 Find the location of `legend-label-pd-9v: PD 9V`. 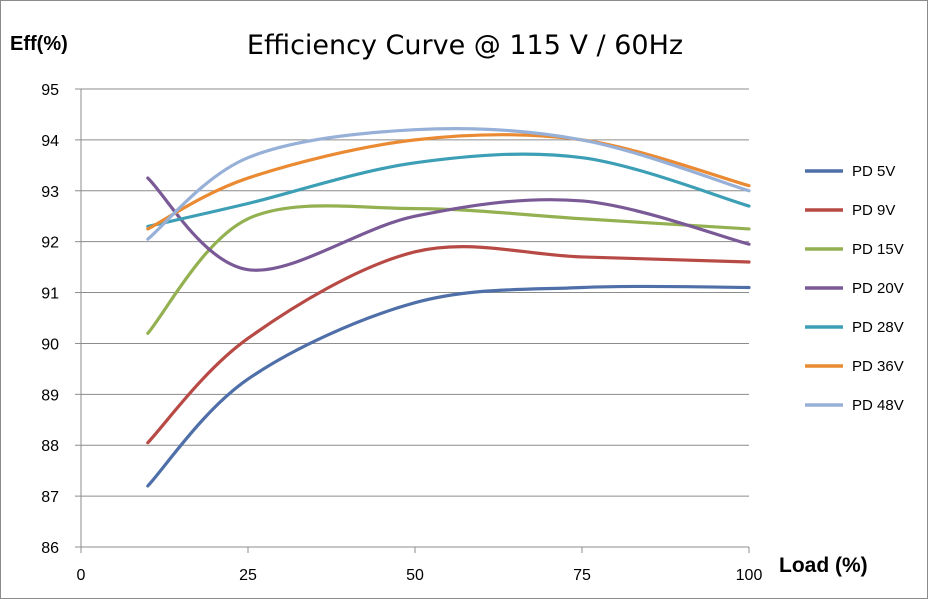

legend-label-pd-9v: PD 9V is located at coordinates (873, 210).